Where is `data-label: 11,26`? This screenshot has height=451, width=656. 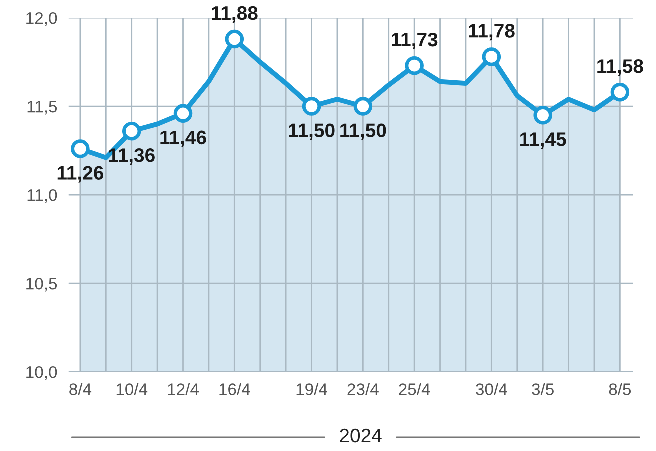 data-label: 11,26 is located at coordinates (81, 174).